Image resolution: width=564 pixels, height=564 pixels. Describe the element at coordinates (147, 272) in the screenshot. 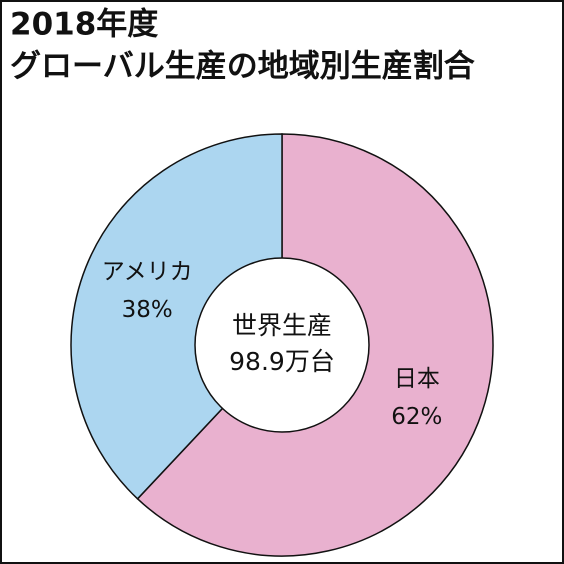

I see `slice-label: アメリカ` at that location.